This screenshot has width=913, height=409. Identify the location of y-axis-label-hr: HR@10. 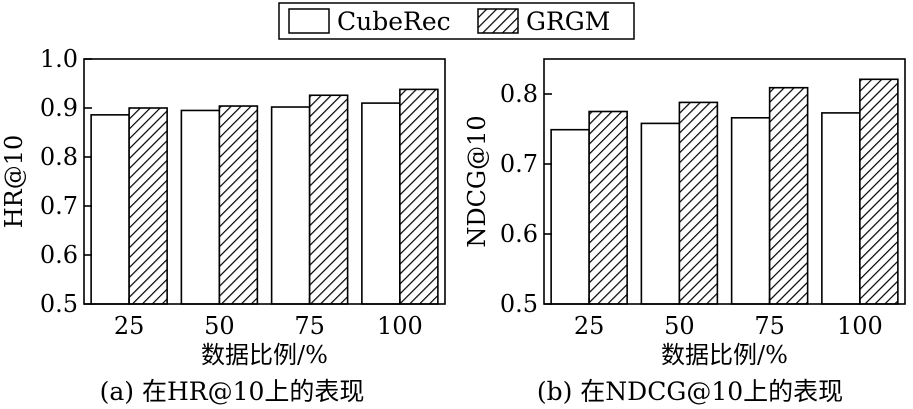
(14, 182).